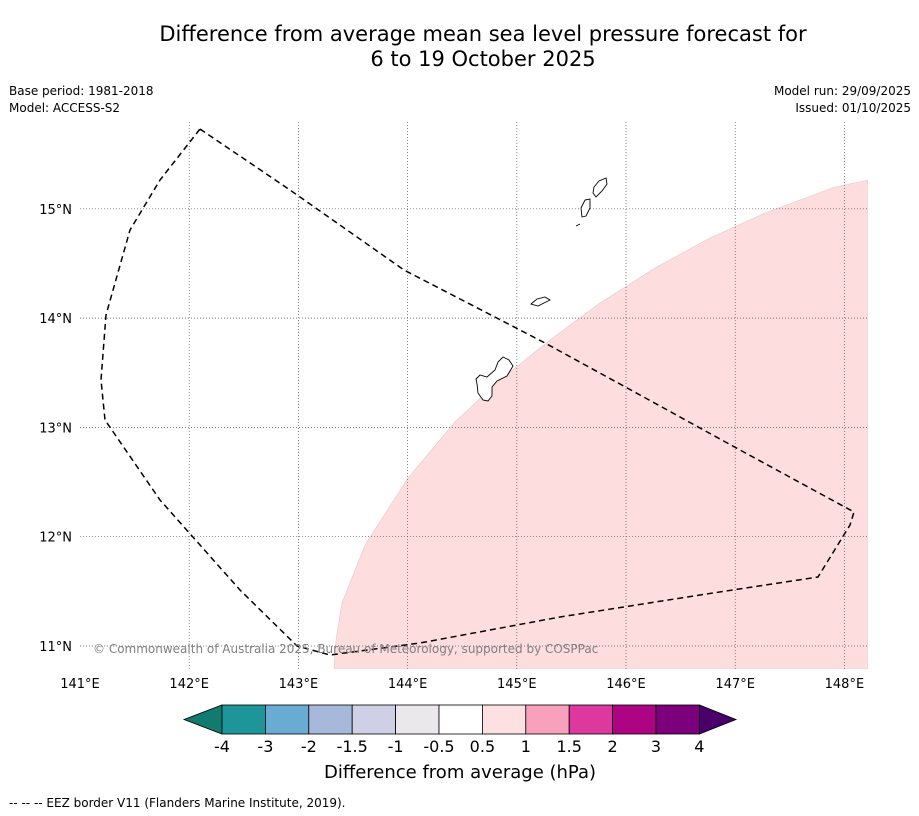  Describe the element at coordinates (482, 746) in the screenshot. I see `colorbar-tick-label: 0.5` at that location.